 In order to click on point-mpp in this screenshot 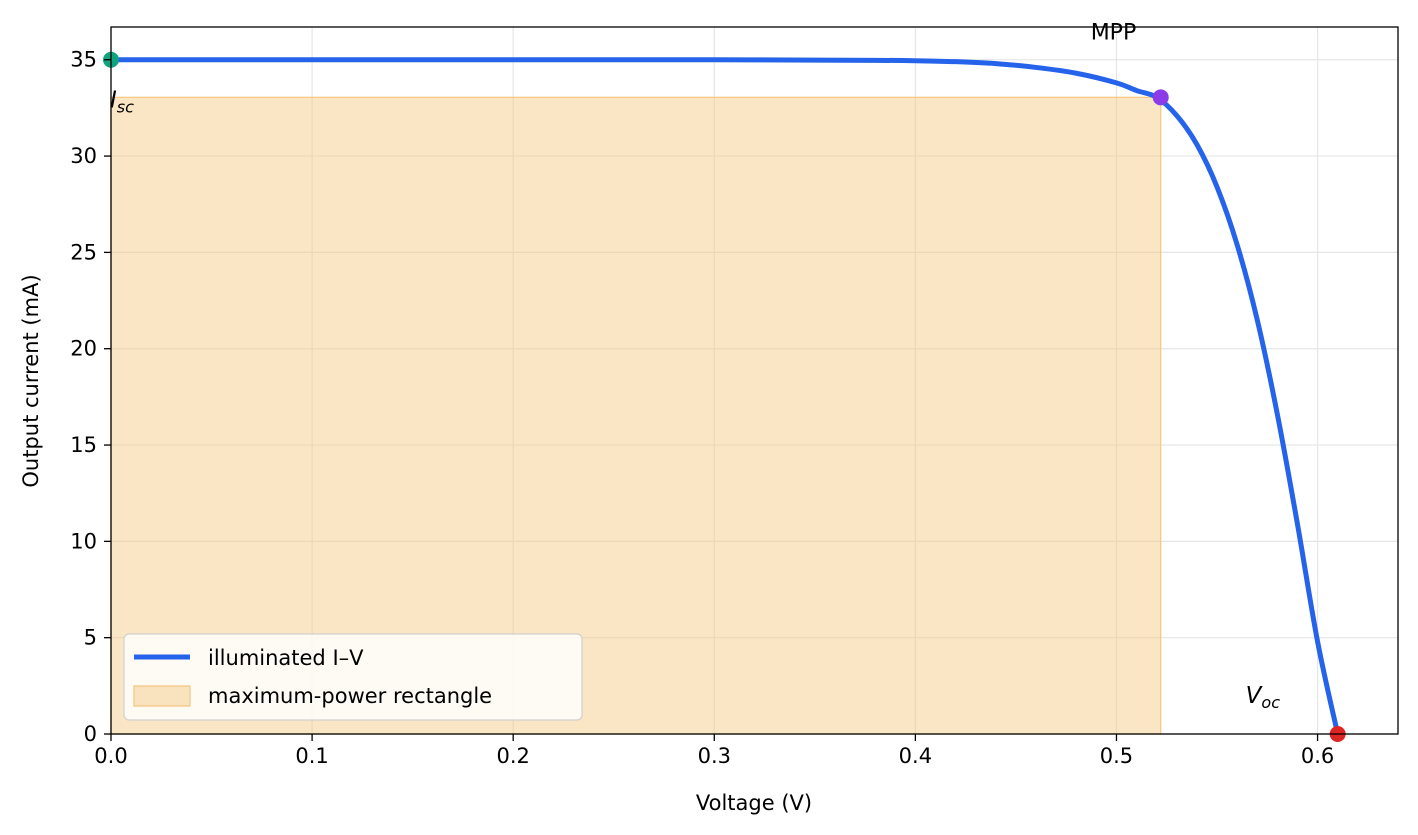, I will do `click(1160, 97)`.